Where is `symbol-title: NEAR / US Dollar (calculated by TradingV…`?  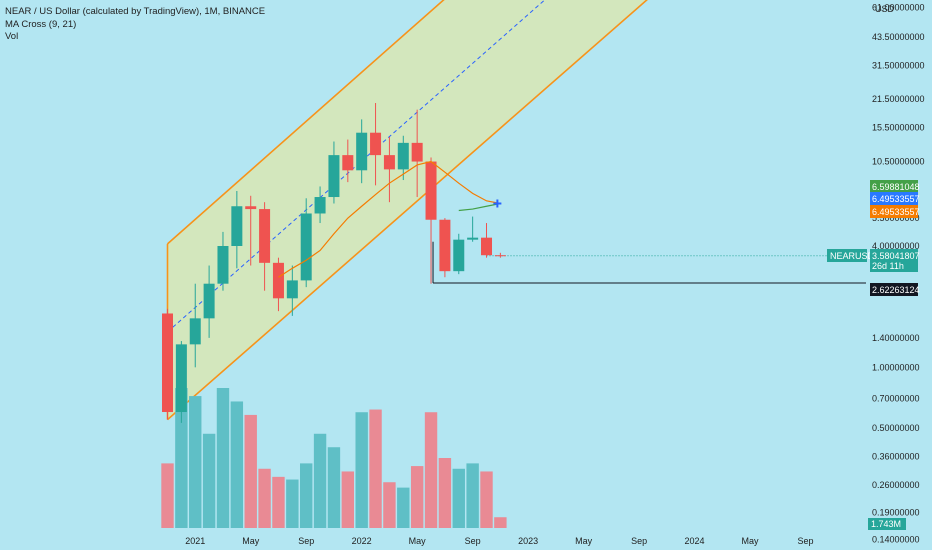
symbol-title: NEAR / US Dollar (calculated by TradingV… is located at coordinates (135, 11).